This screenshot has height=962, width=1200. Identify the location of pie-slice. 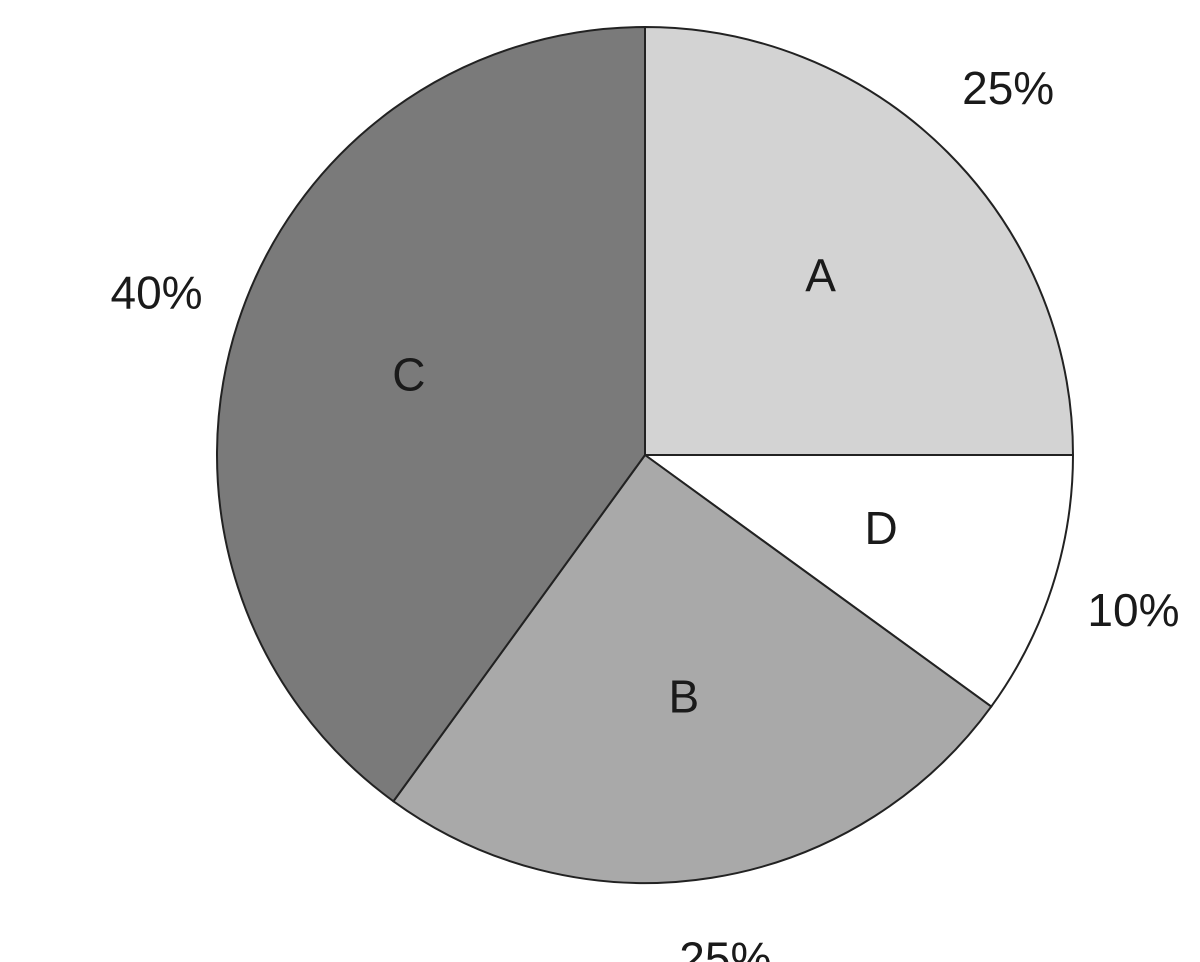
(858, 581).